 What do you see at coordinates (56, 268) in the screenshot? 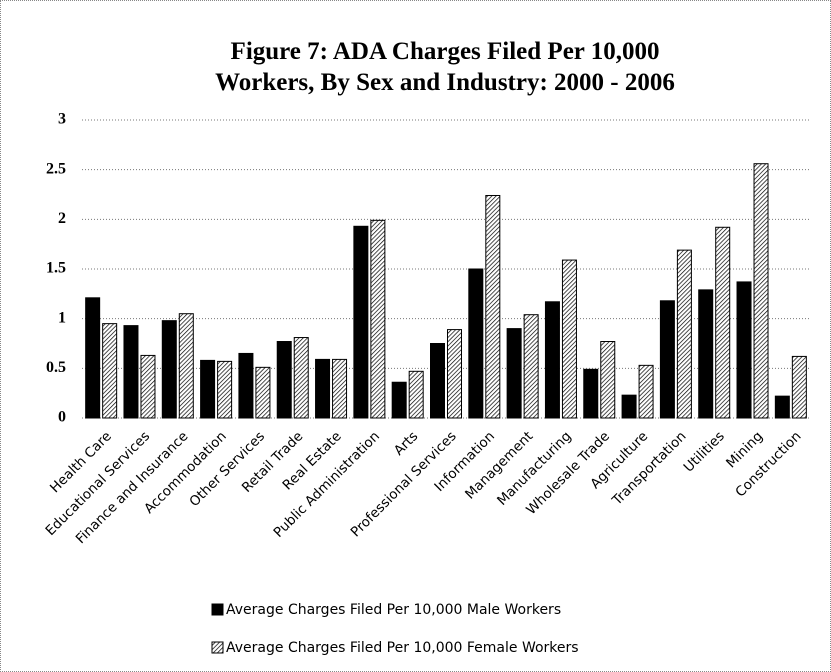
I see `y-tick-label: 1.5` at bounding box center [56, 268].